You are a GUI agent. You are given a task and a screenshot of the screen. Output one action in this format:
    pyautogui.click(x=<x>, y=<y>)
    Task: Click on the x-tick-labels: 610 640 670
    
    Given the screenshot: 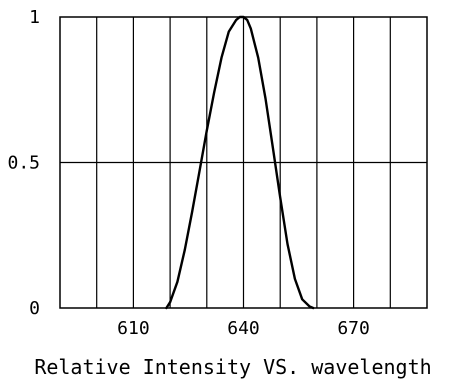 What is the action you would take?
    pyautogui.click(x=243, y=328)
    